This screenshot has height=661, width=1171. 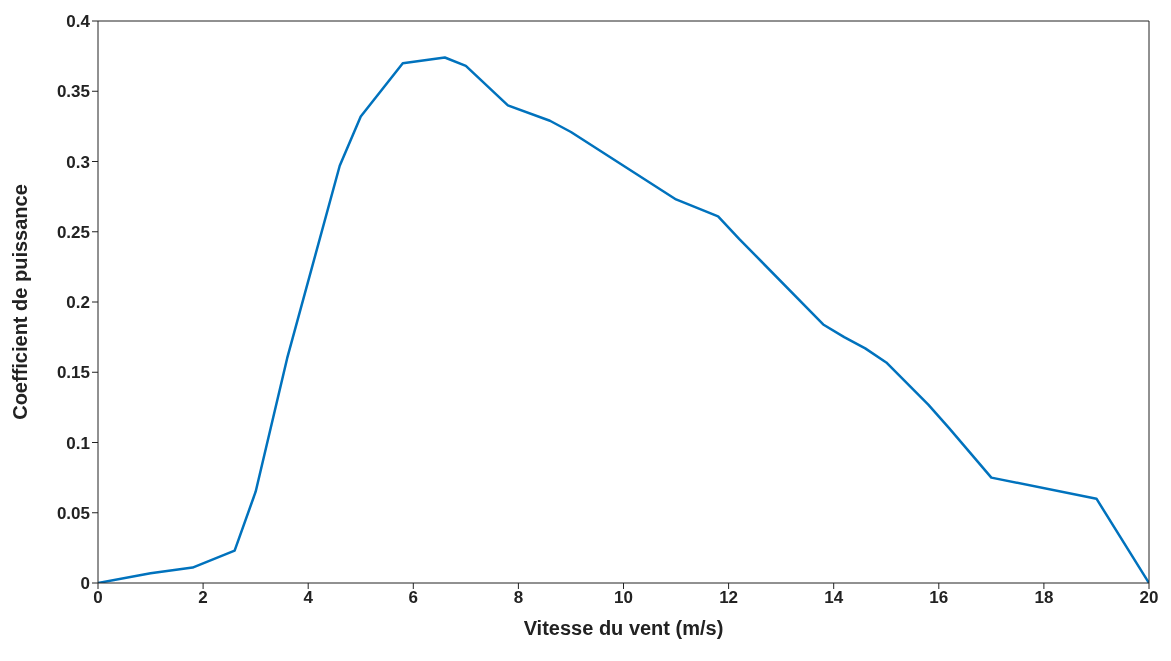 What do you see at coordinates (73, 232) in the screenshot?
I see `y-tick-label: 0.25` at bounding box center [73, 232].